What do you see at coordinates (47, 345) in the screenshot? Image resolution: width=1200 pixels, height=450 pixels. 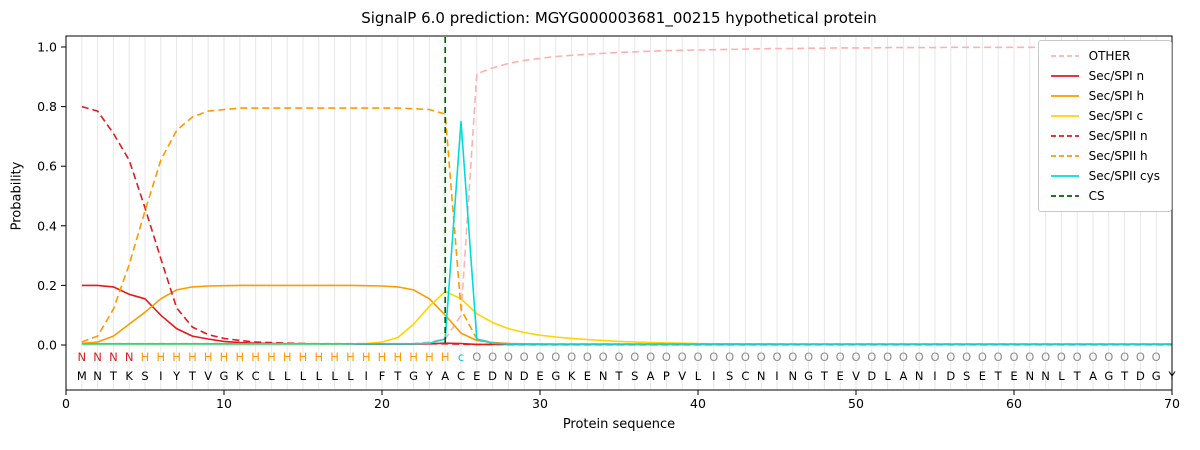 I see `y-tick-label: 0.0` at bounding box center [47, 345].